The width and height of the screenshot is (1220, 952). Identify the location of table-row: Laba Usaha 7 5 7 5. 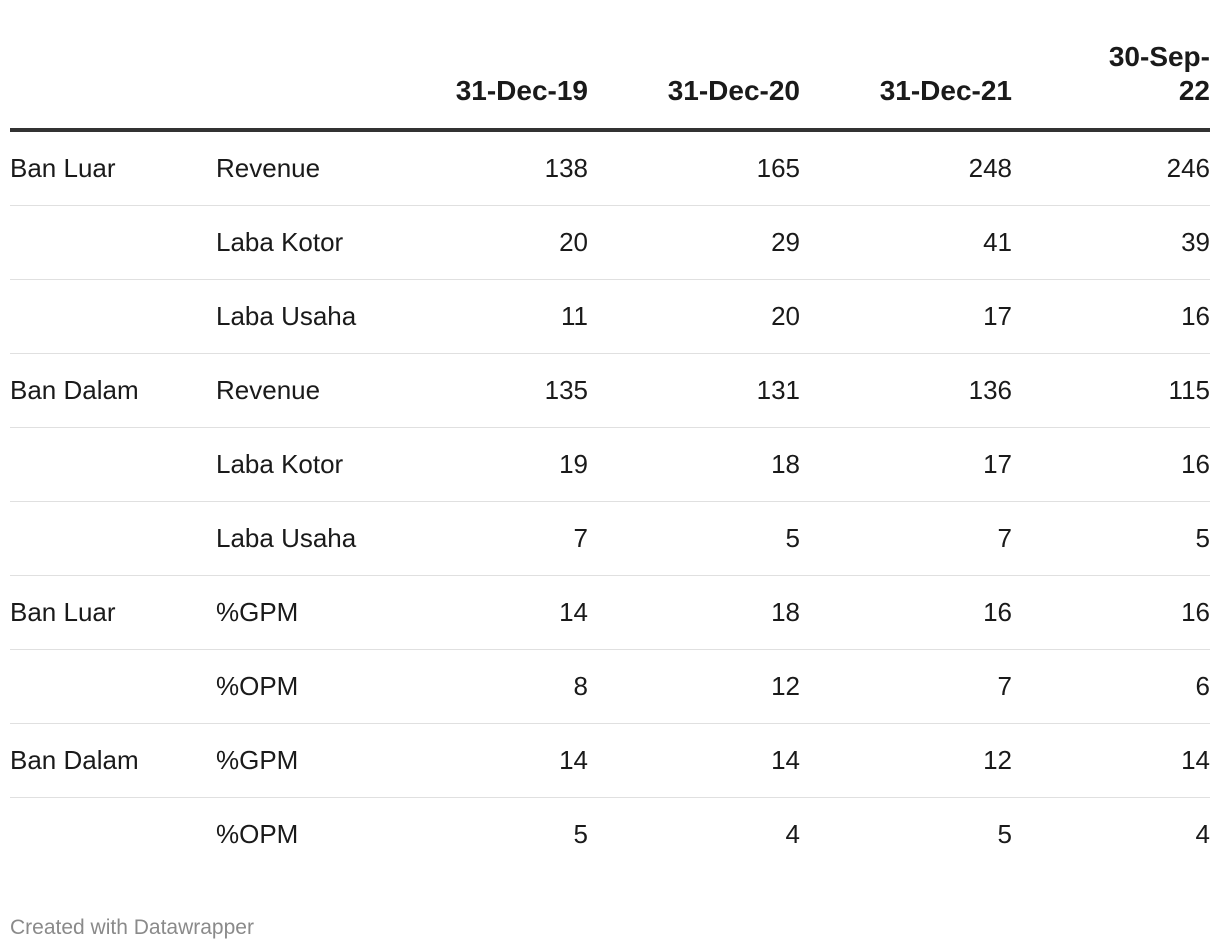
(610, 538).